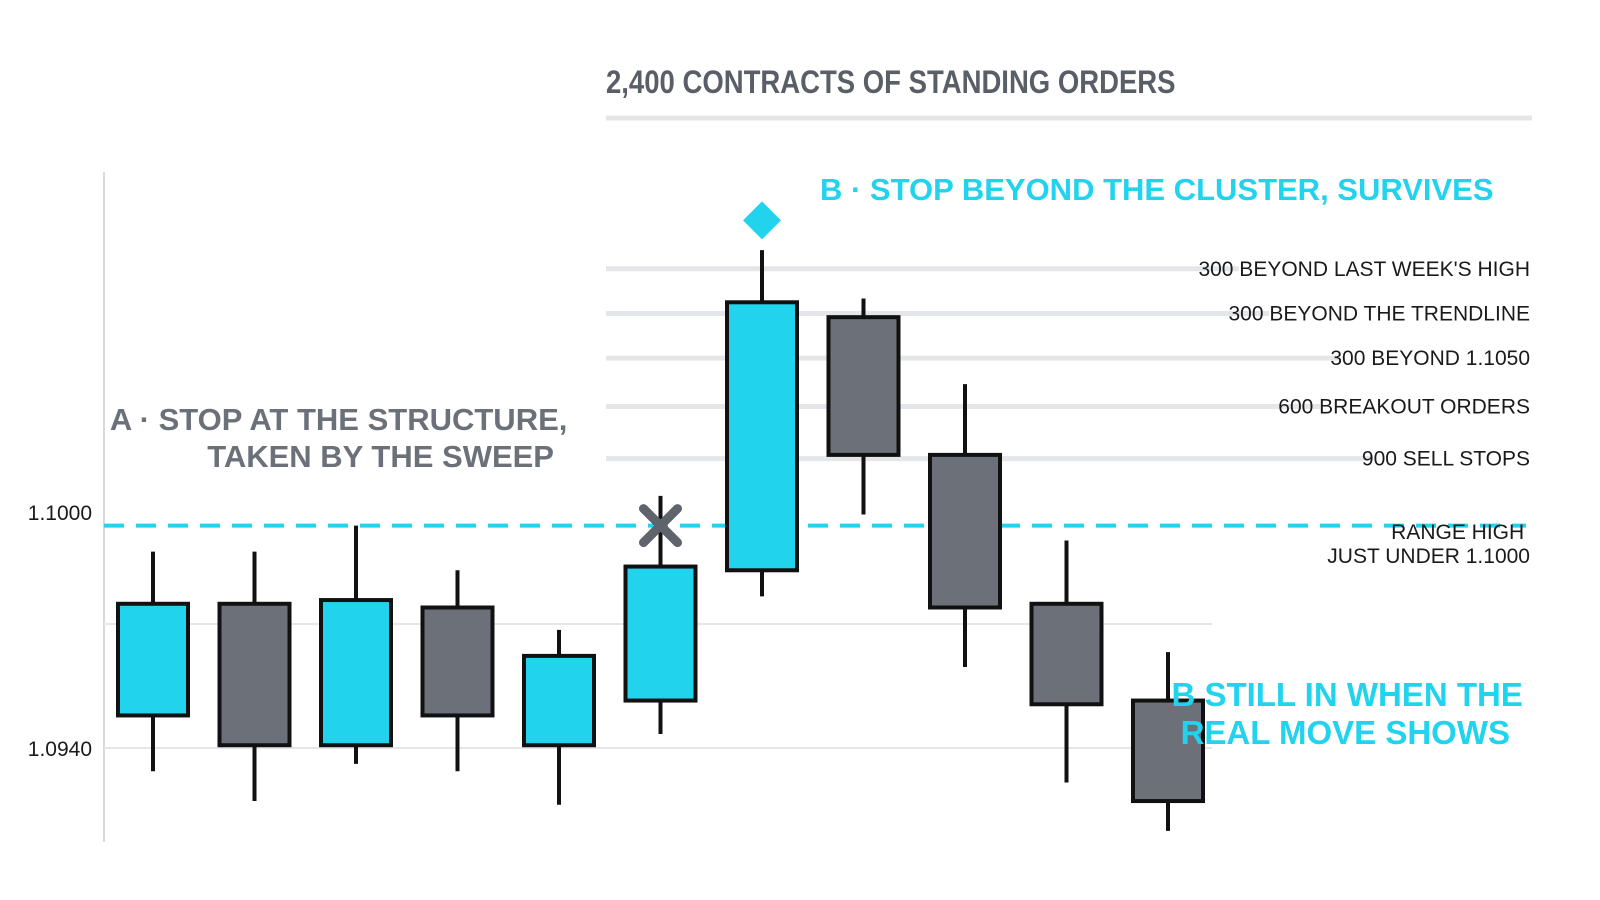  I want to click on diamond-icon, so click(762, 220).